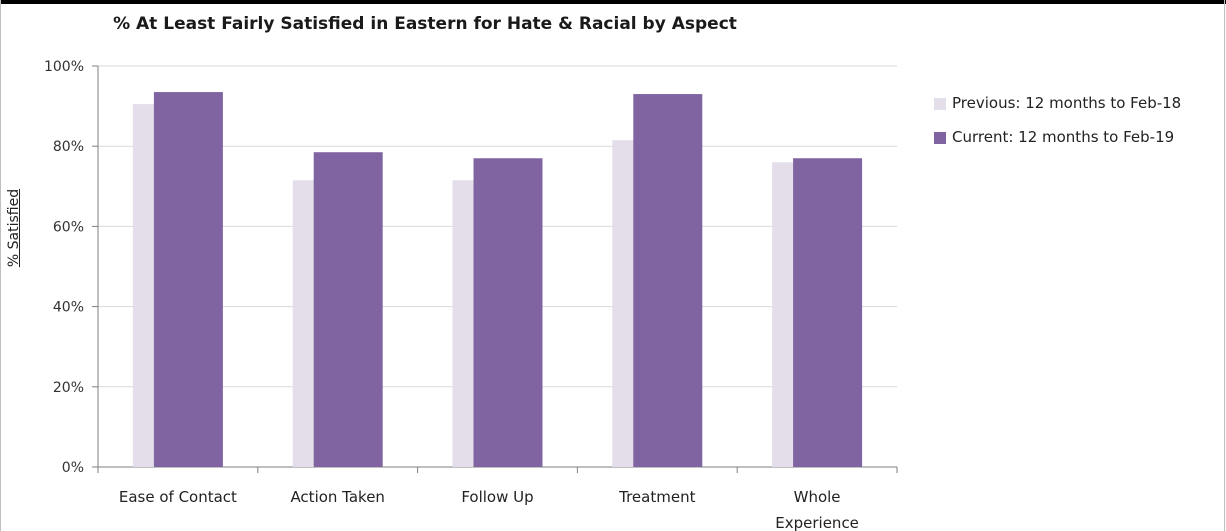 The image size is (1226, 531). I want to click on x-tick-label: Whole, so click(817, 497).